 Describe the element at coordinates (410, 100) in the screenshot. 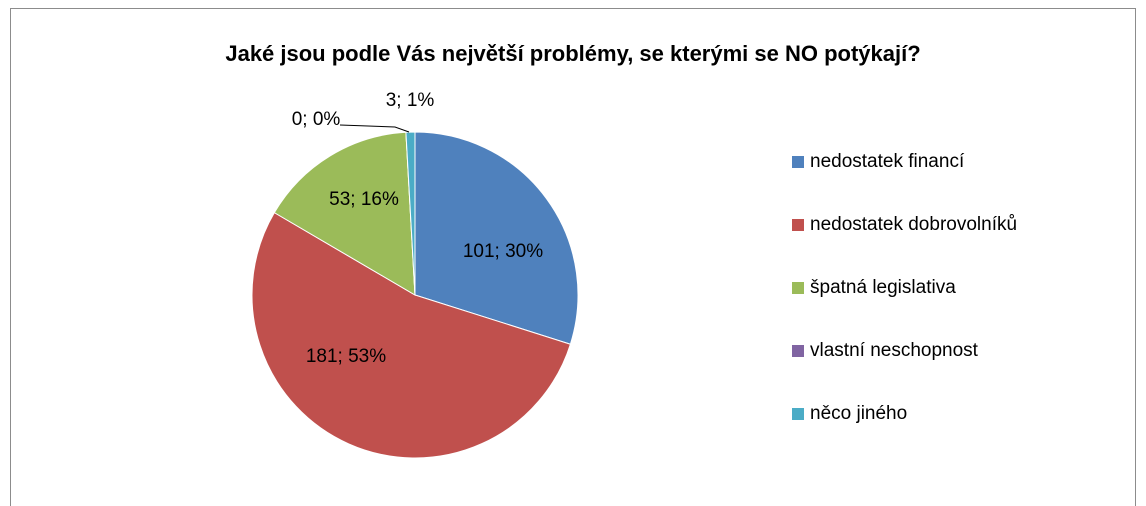

I see `data-label: 3; 1%` at that location.